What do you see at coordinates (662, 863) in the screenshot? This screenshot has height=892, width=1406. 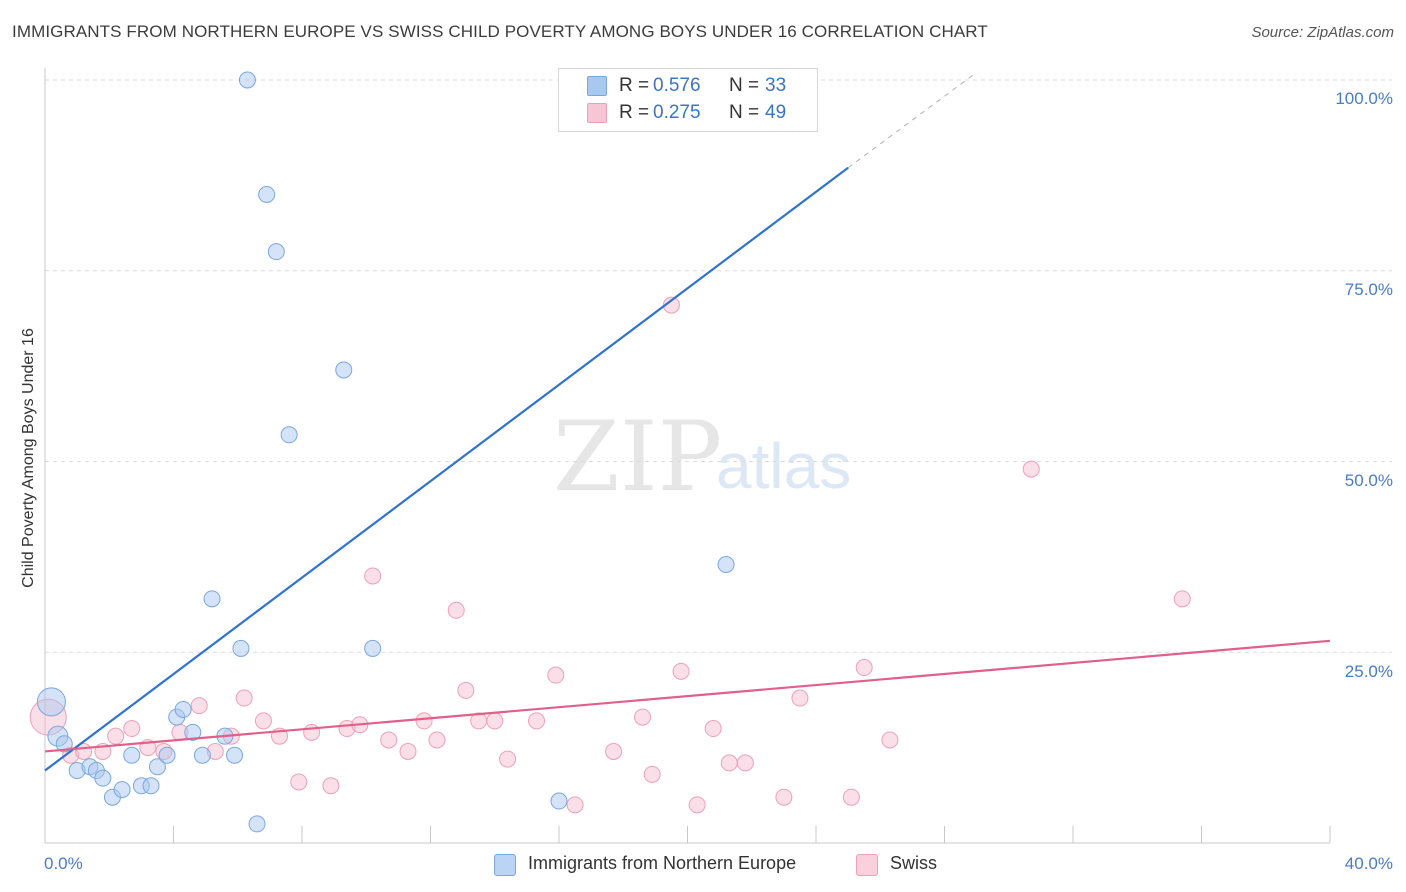 I see `bottom-legend-label-immigrants: Immigrants from Northern Europe` at bounding box center [662, 863].